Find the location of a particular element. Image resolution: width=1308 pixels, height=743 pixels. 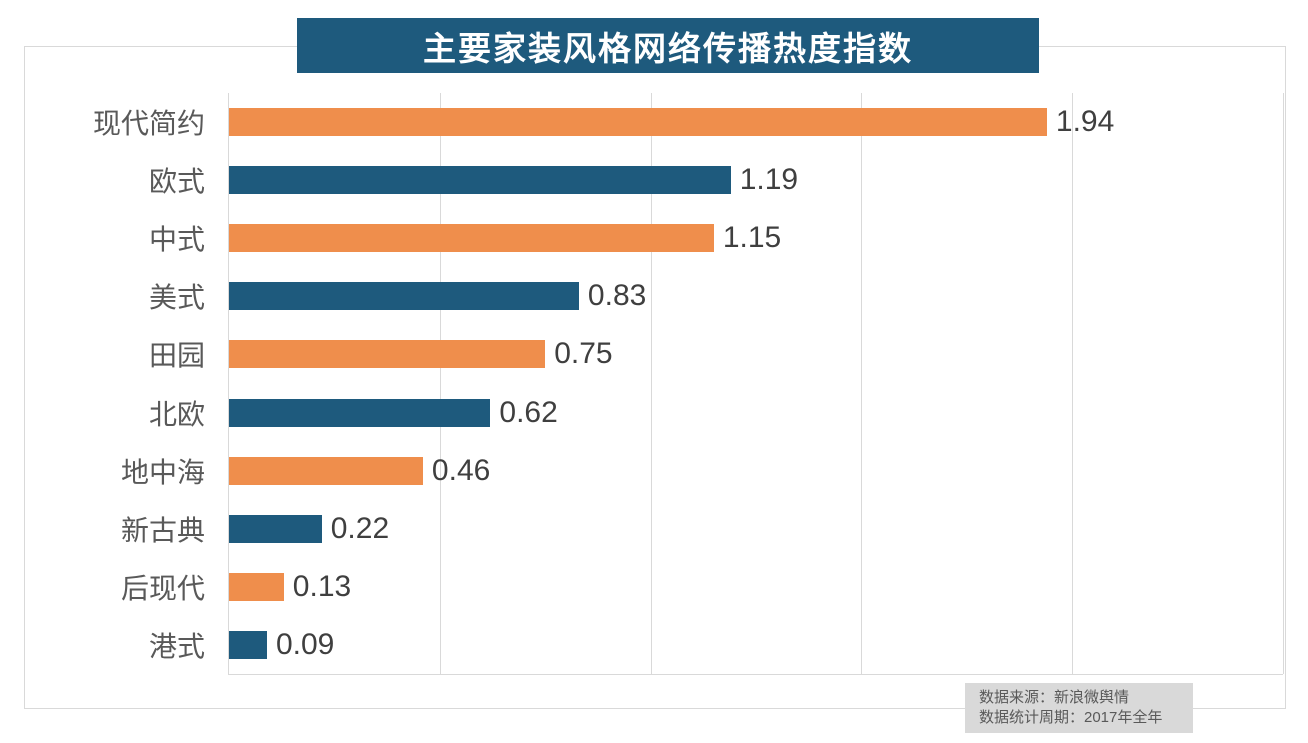

bar-row: 0.62 is located at coordinates (756, 412).